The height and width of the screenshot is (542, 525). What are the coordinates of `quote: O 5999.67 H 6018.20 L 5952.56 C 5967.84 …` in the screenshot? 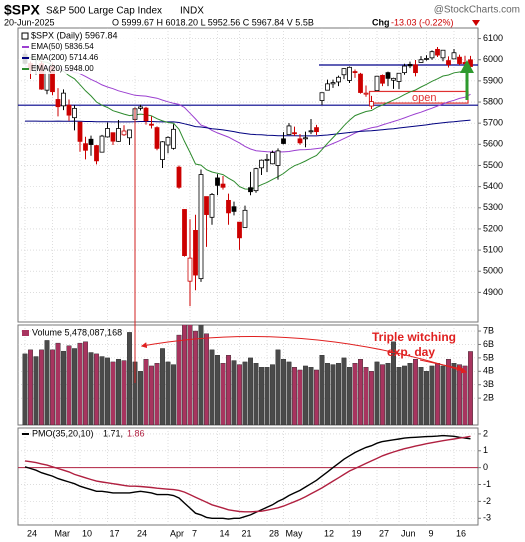 It's located at (213, 22).